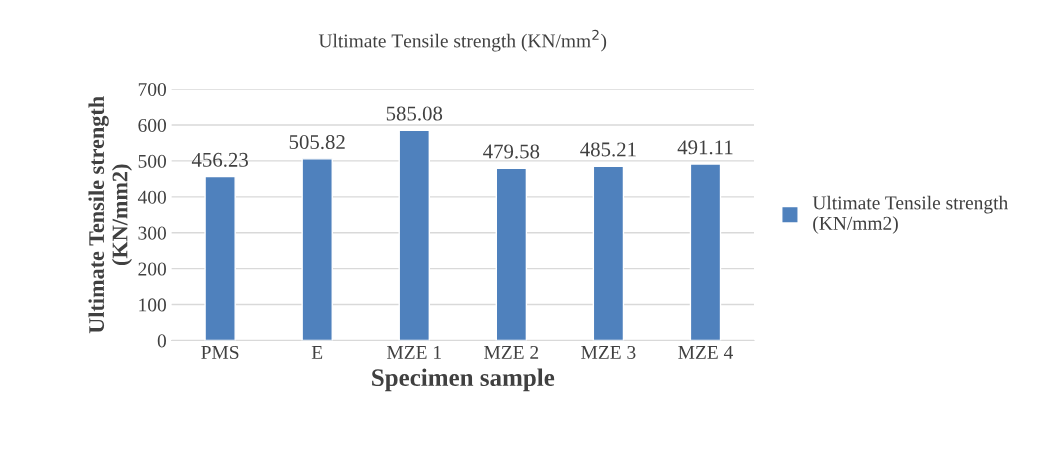 The width and height of the screenshot is (1040, 457). Describe the element at coordinates (462, 40) in the screenshot. I see `chart-title: Ultimate Tensile strength (KN/mm$^{2}$)` at that location.